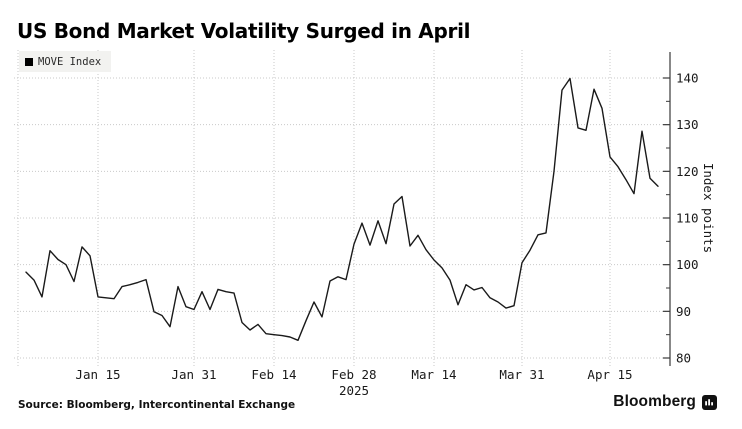  What do you see at coordinates (708, 208) in the screenshot?
I see `y-axis-title: Index points` at bounding box center [708, 208].